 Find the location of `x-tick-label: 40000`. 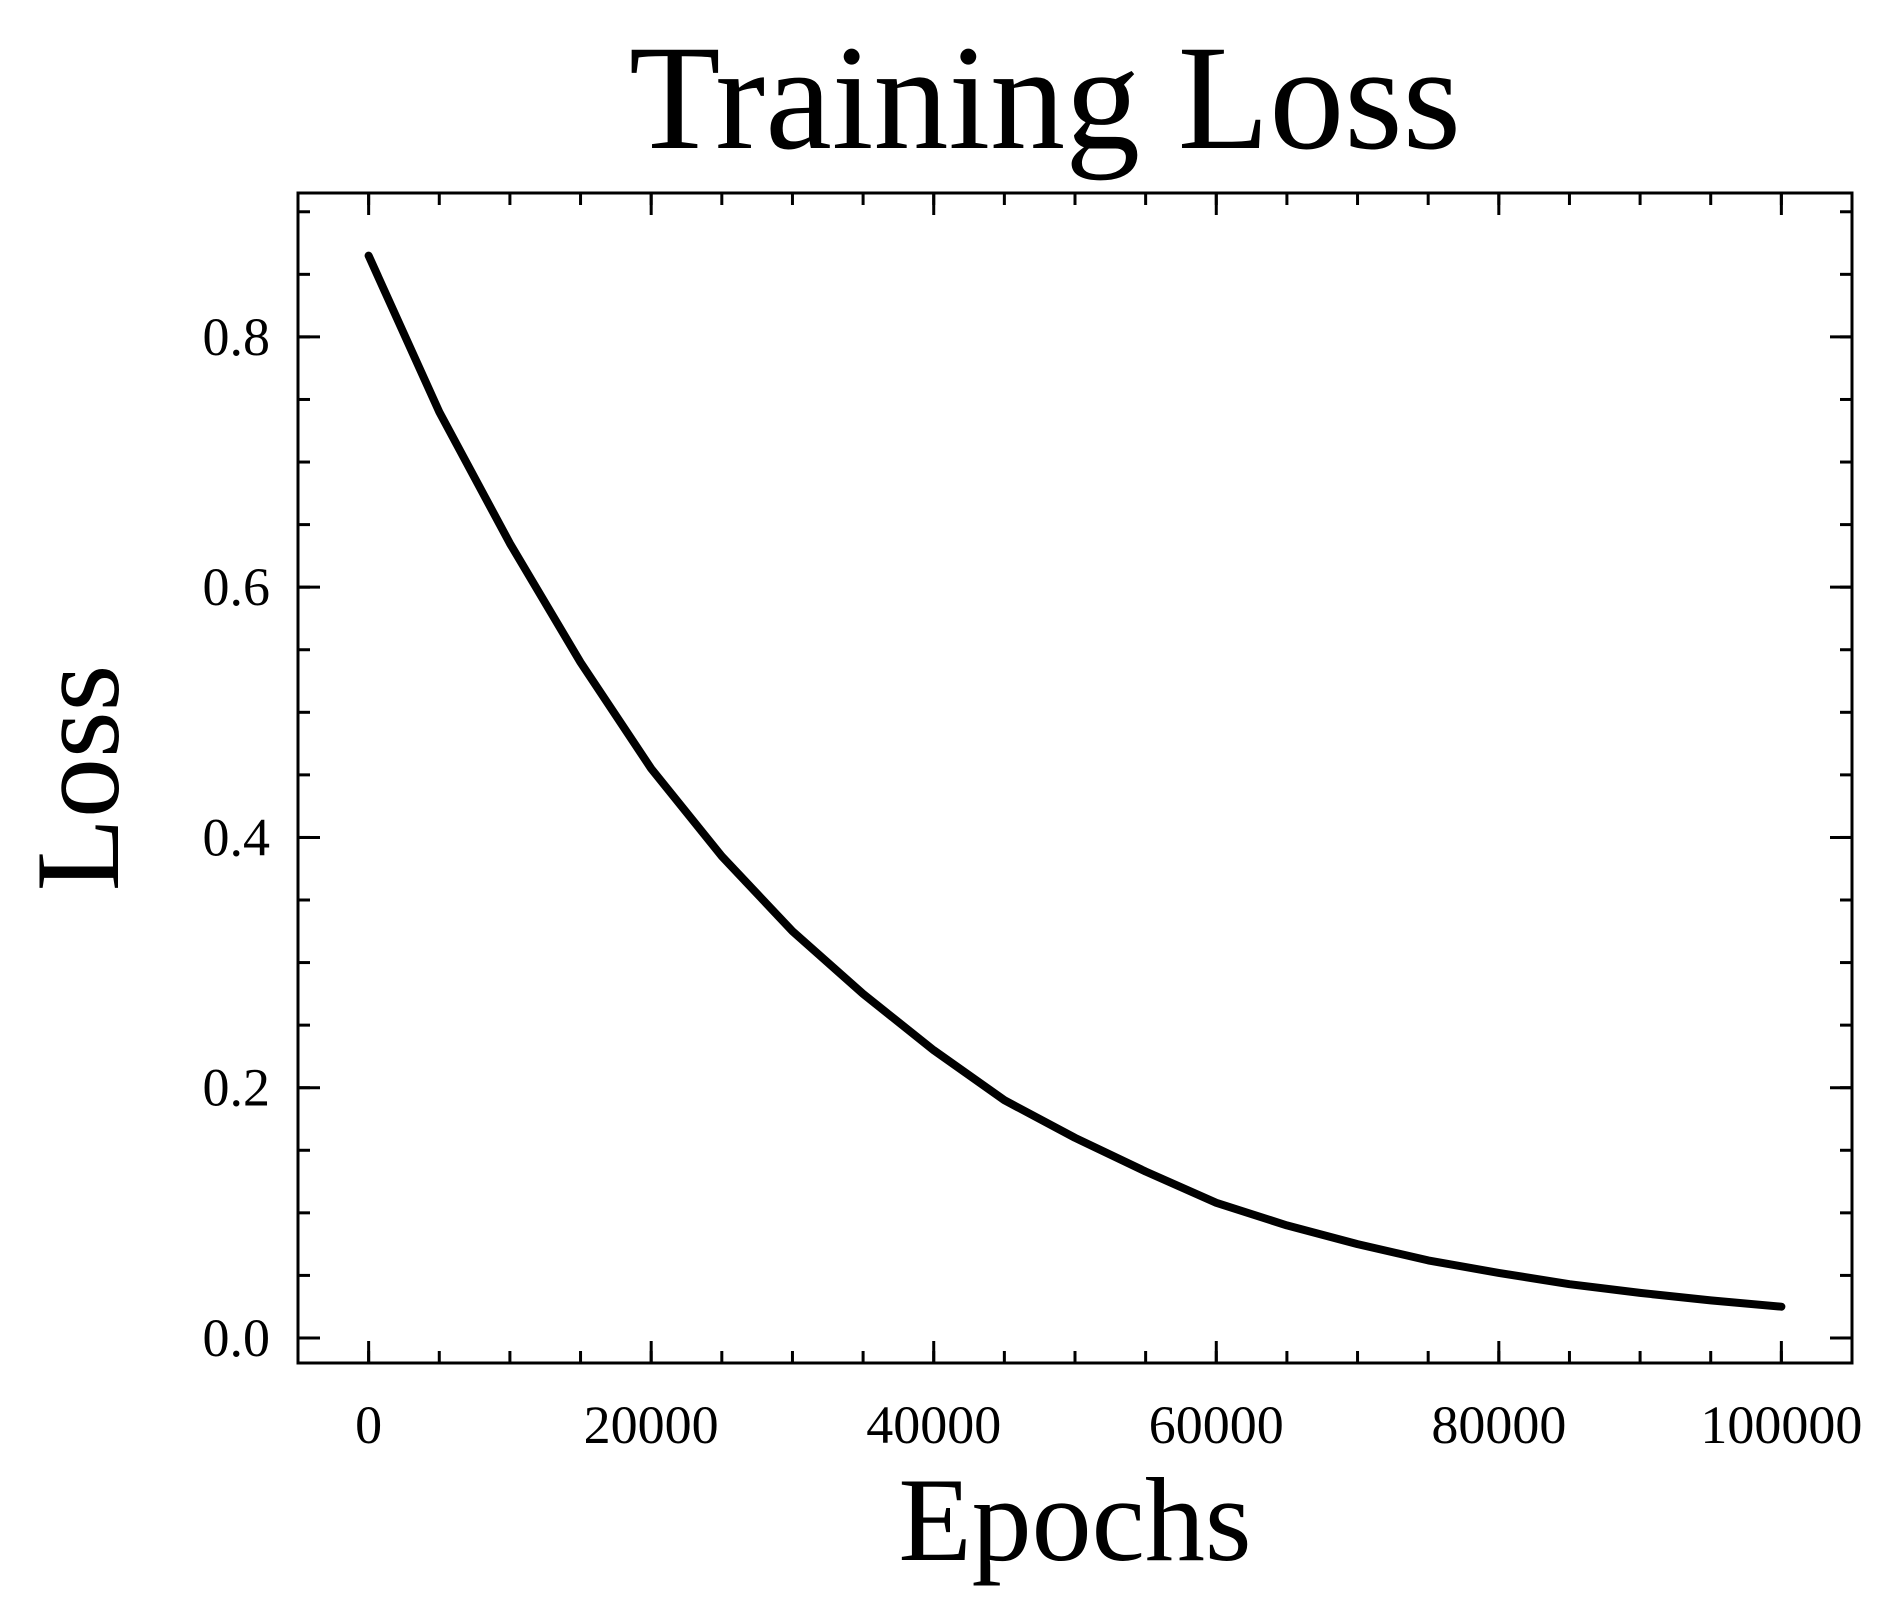

x-tick-label: 40000 is located at coordinates (933, 1425).